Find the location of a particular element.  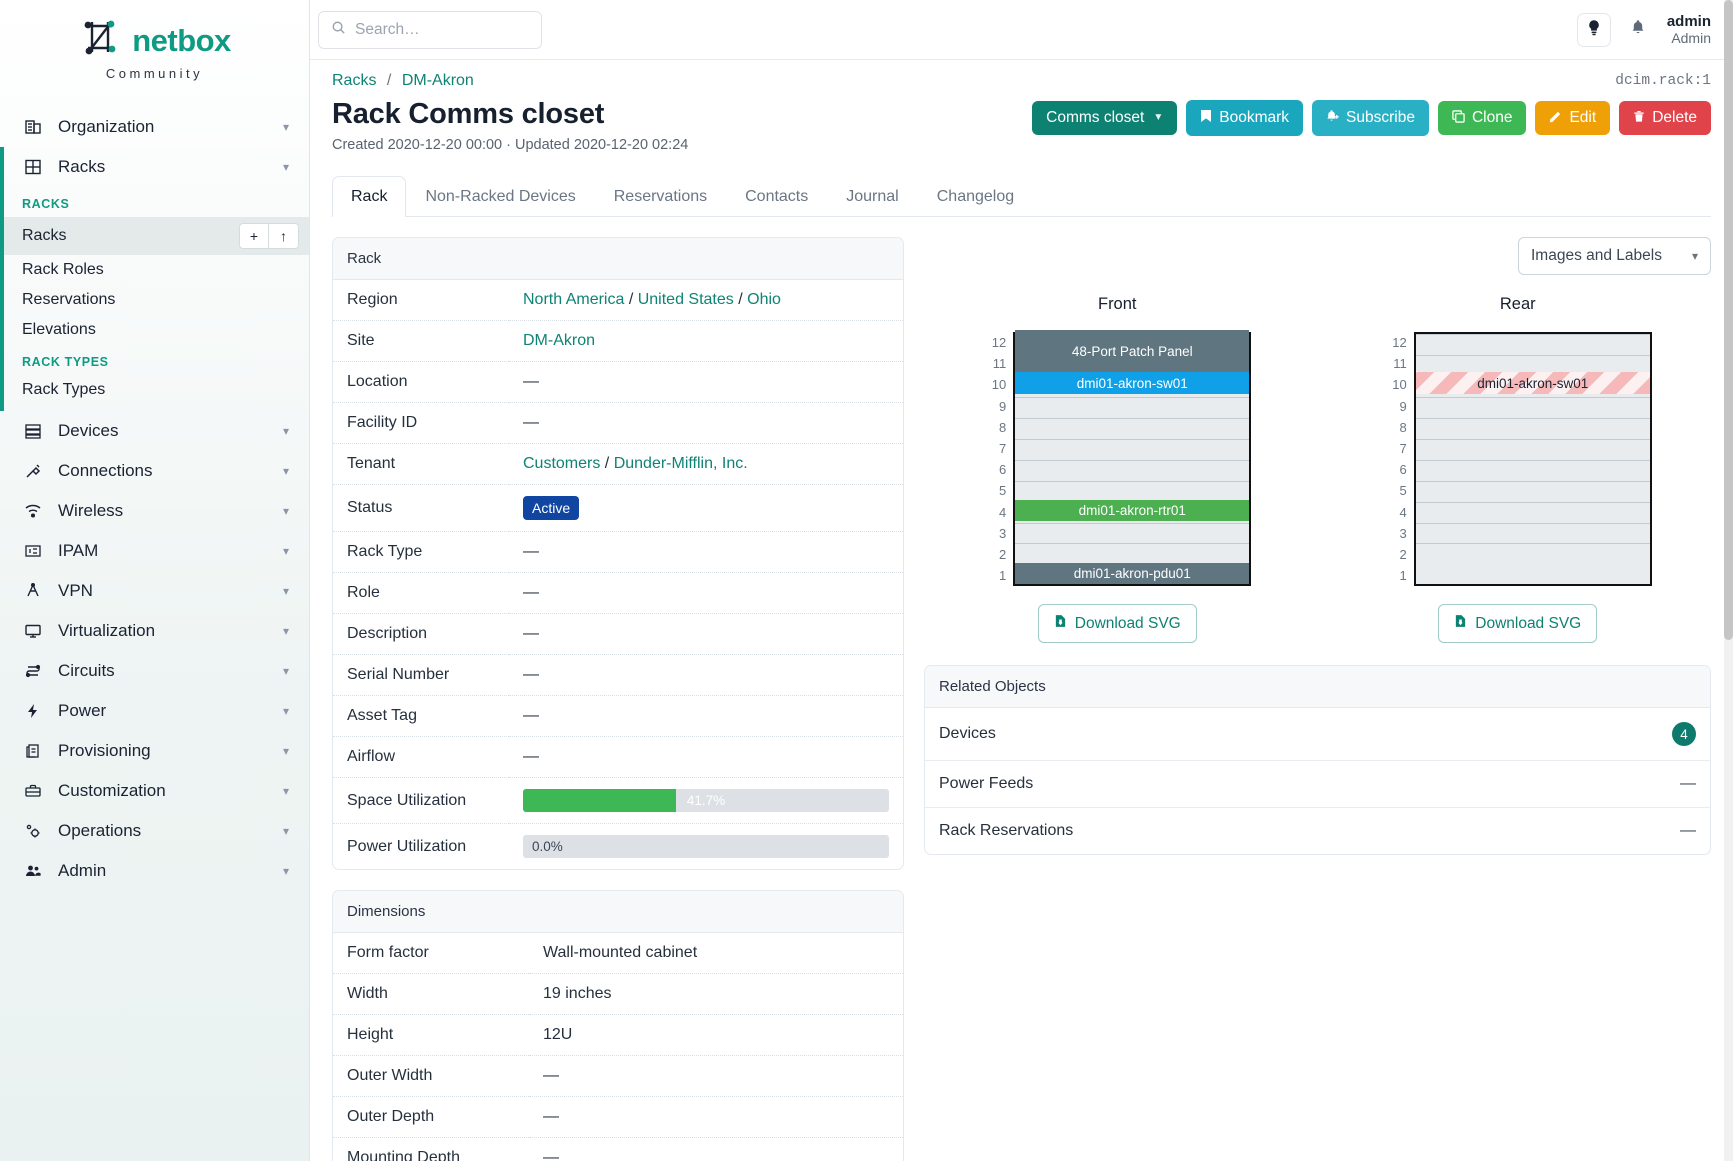

row-label: Region is located at coordinates (372, 299).